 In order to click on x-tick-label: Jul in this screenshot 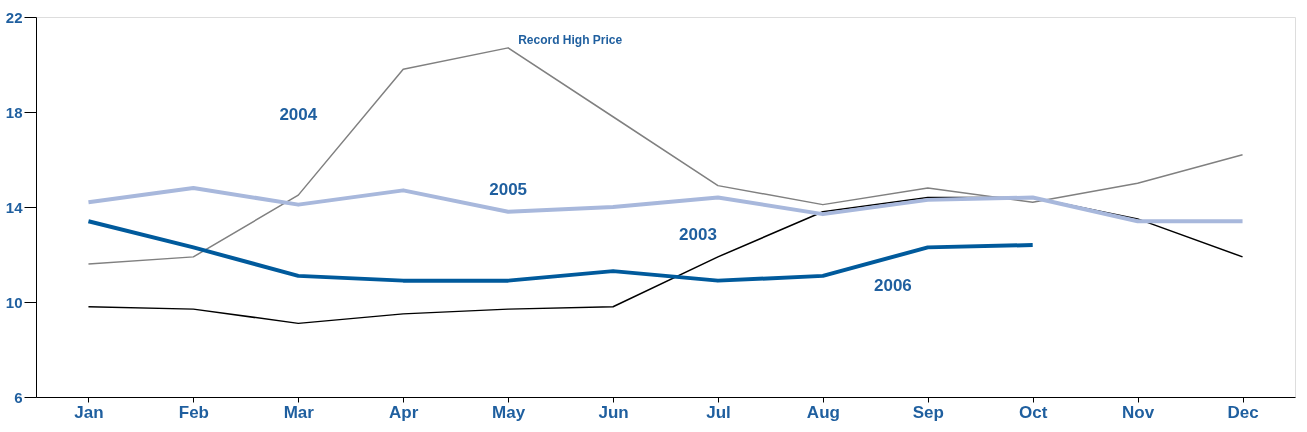, I will do `click(718, 412)`.